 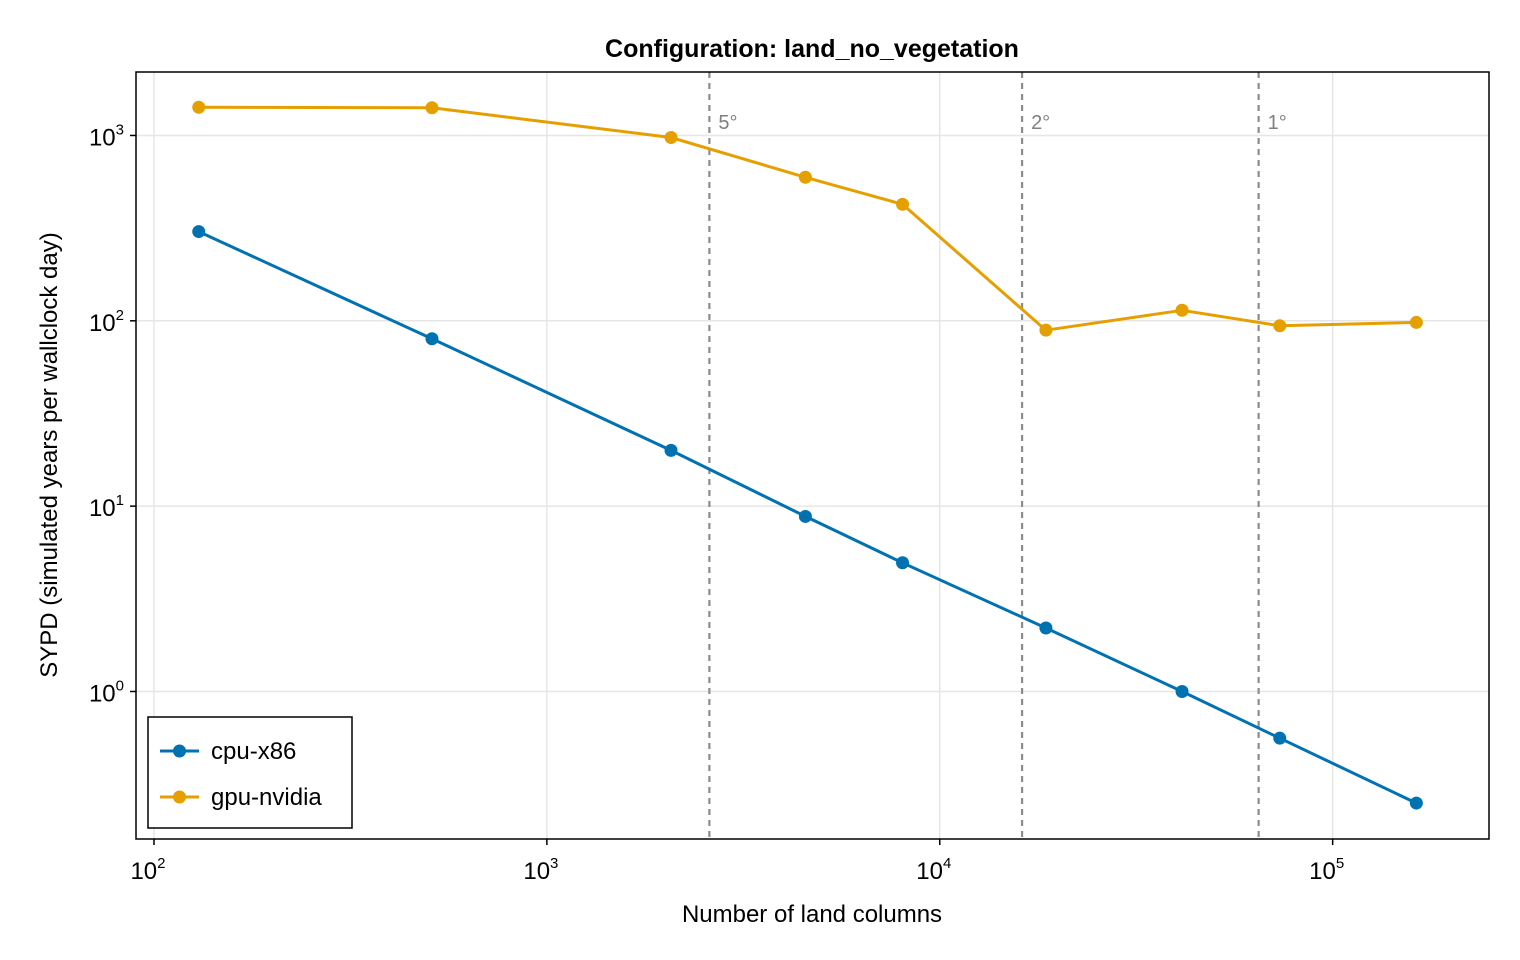 I want to click on x-tick-label: 10⁴, so click(x=933, y=870).